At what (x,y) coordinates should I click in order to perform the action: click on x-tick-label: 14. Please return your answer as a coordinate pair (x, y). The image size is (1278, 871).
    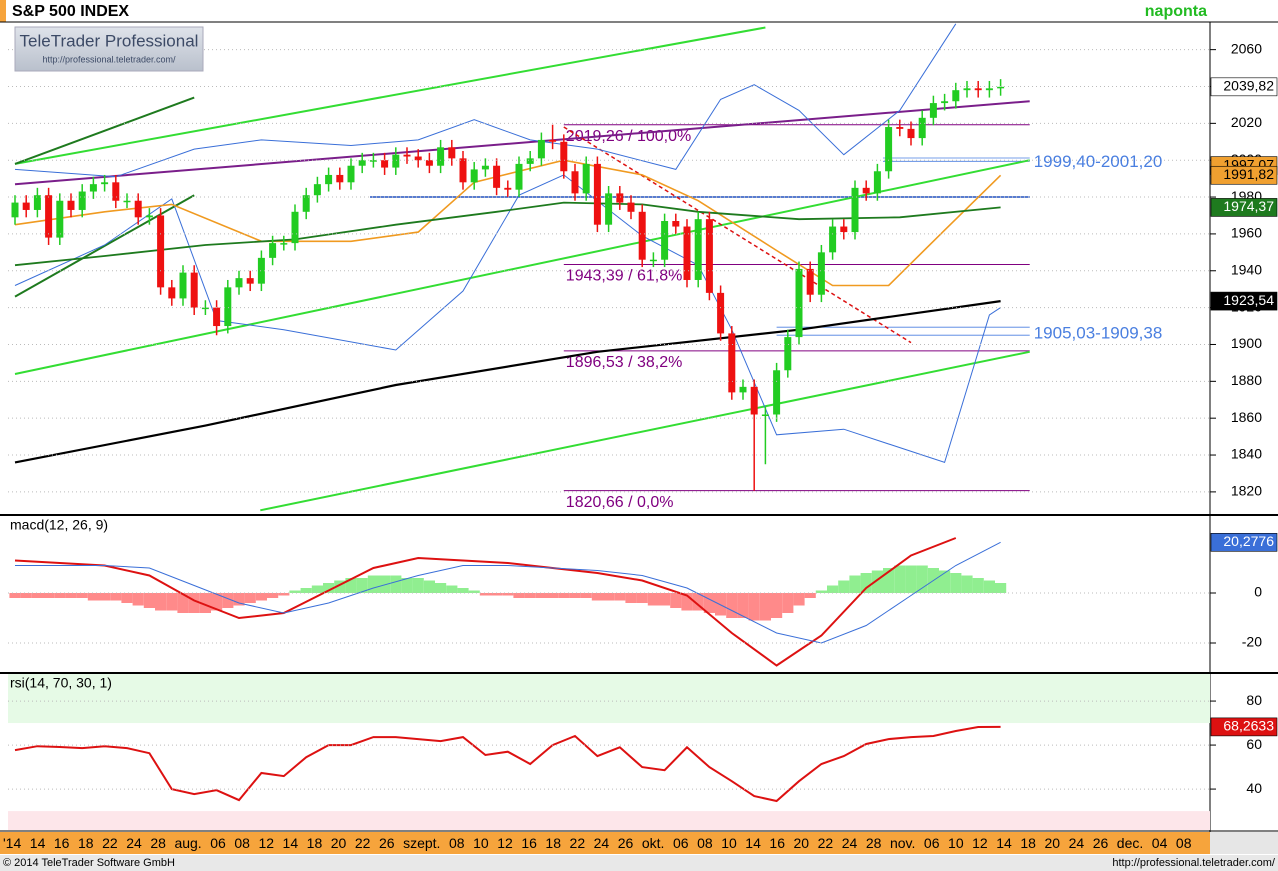
    Looking at the image, I should click on (1004, 843).